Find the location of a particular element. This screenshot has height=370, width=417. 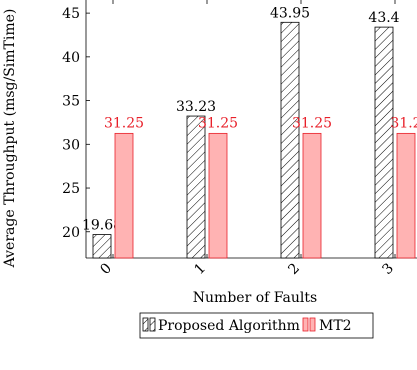

y-tick-label: 25 is located at coordinates (71, 189).